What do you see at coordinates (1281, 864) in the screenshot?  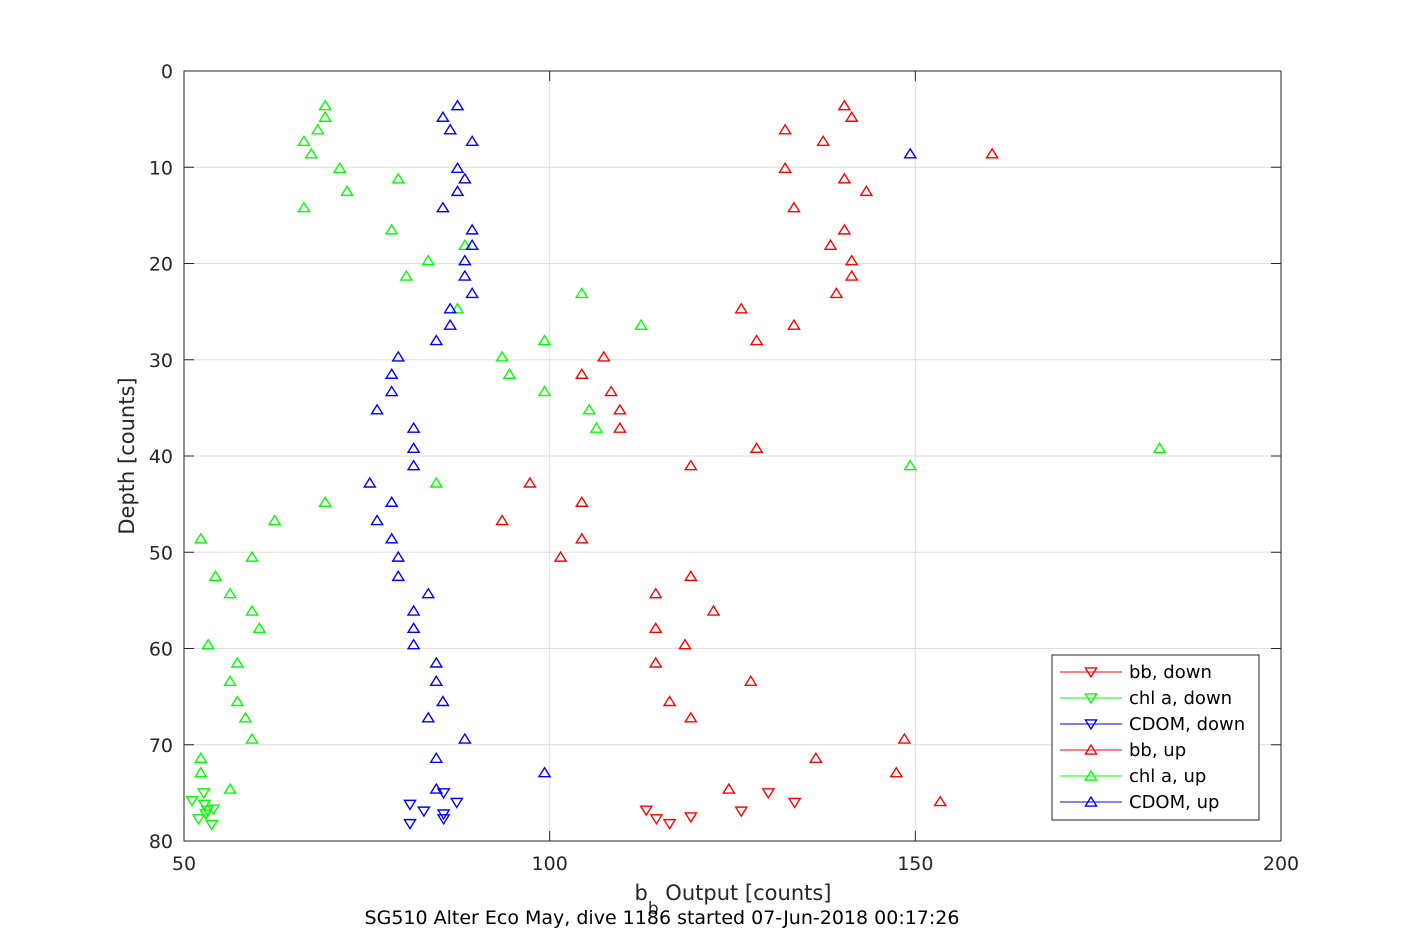 I see `x-tick-label: 200` at bounding box center [1281, 864].